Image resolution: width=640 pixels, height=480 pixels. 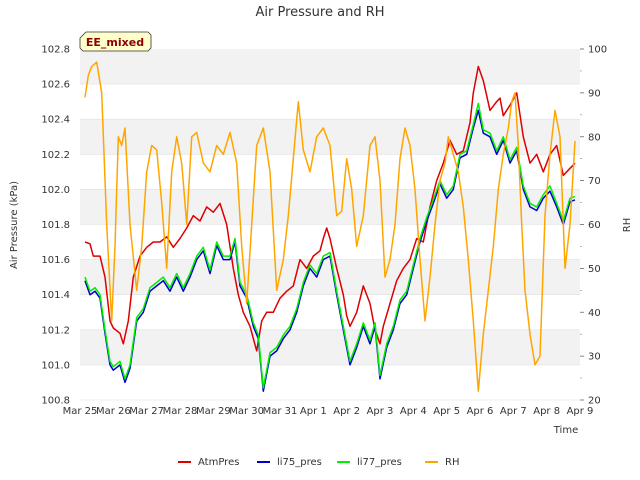 I want to click on y2-tick-label: 40, so click(x=594, y=313).